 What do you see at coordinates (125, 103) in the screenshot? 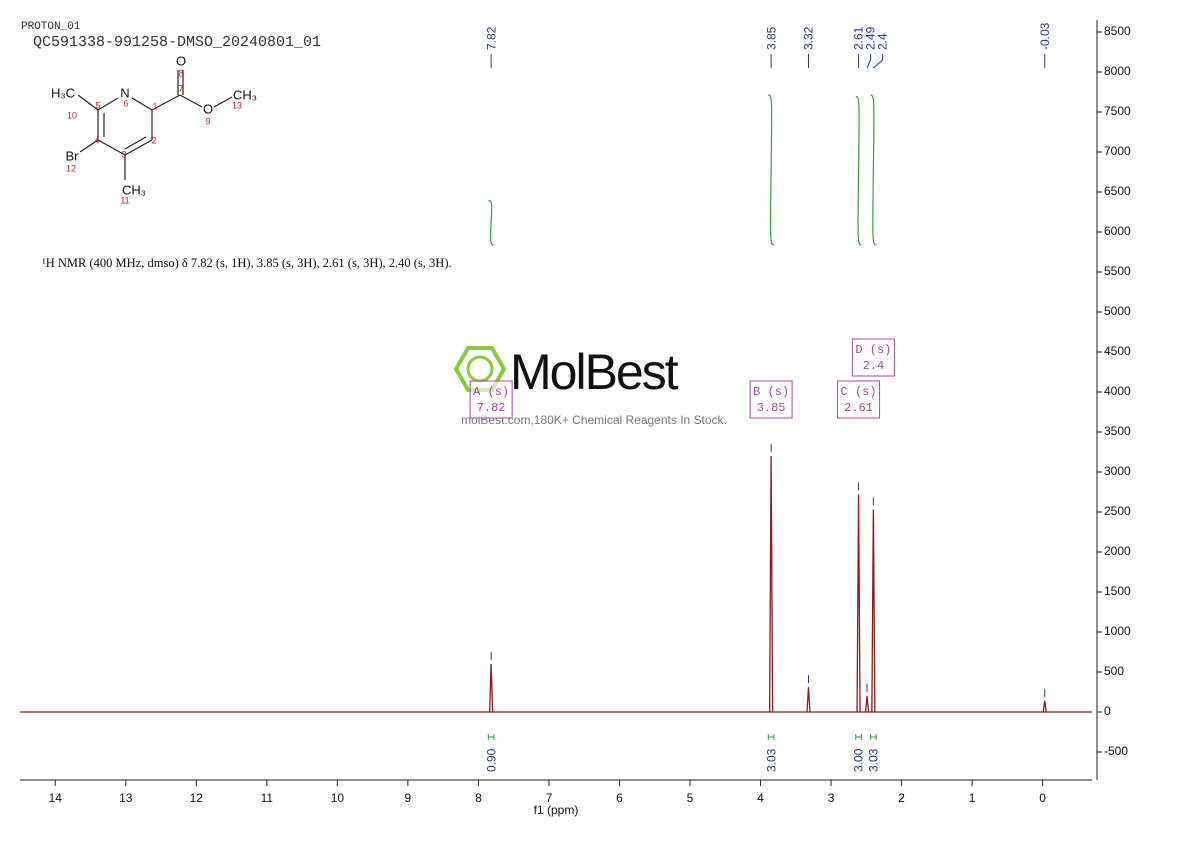
I see `atom-number: 6` at bounding box center [125, 103].